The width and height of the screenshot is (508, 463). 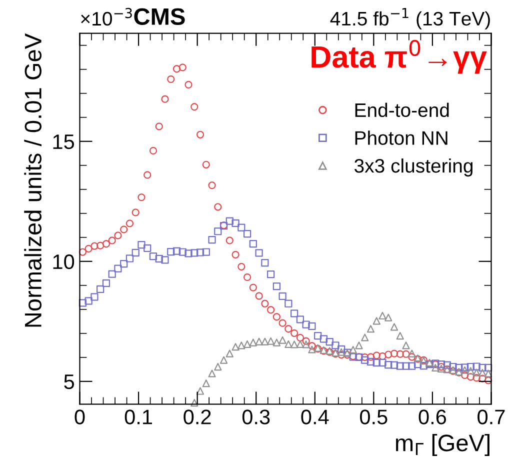 What do you see at coordinates (401, 137) in the screenshot?
I see `legend-label: Photon NN` at bounding box center [401, 137].